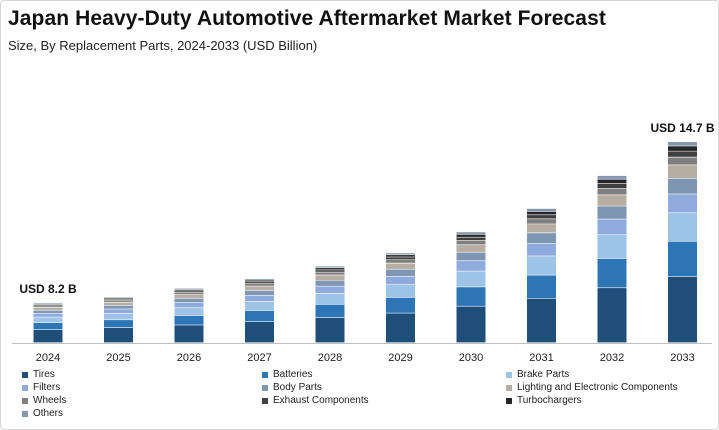 The width and height of the screenshot is (719, 430). I want to click on bar-segment-batteries-2033, so click(682, 259).